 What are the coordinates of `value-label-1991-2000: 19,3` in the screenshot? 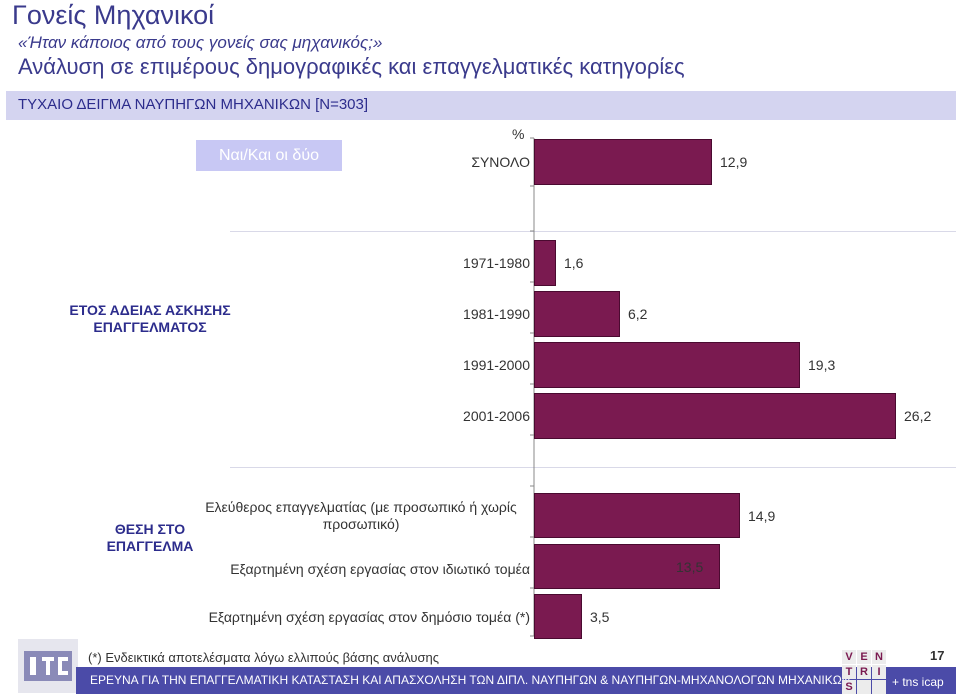 It's located at (822, 365).